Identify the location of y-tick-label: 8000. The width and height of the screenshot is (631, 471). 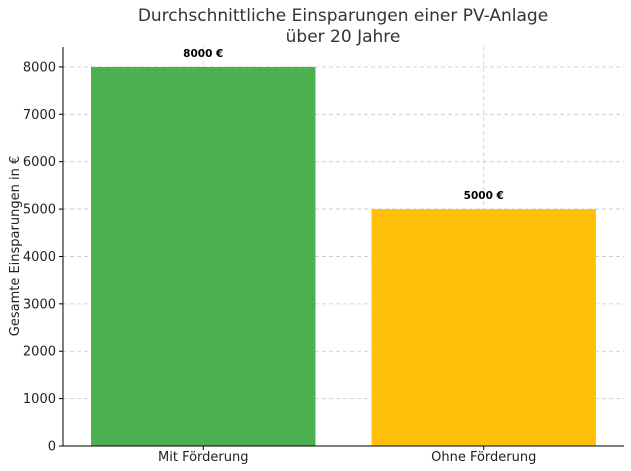
(39, 67).